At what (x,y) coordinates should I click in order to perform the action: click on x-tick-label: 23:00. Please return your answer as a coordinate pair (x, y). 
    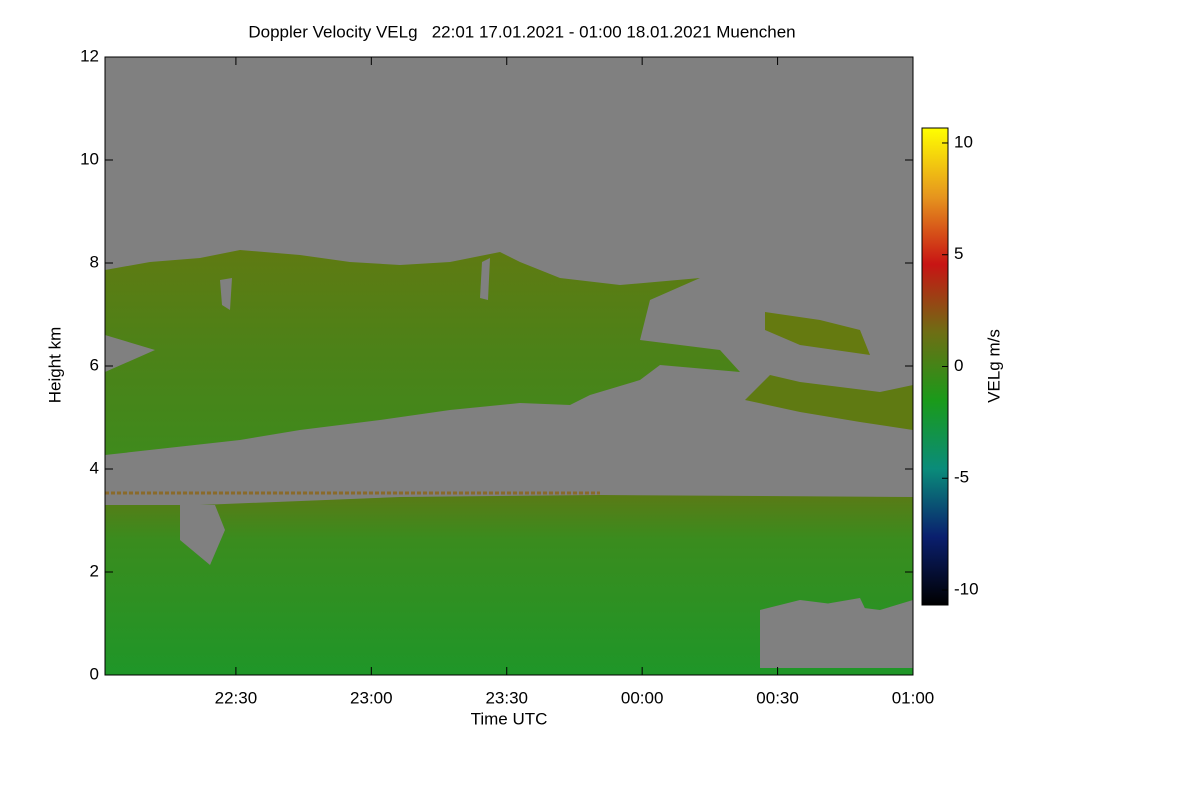
    Looking at the image, I should click on (371, 697).